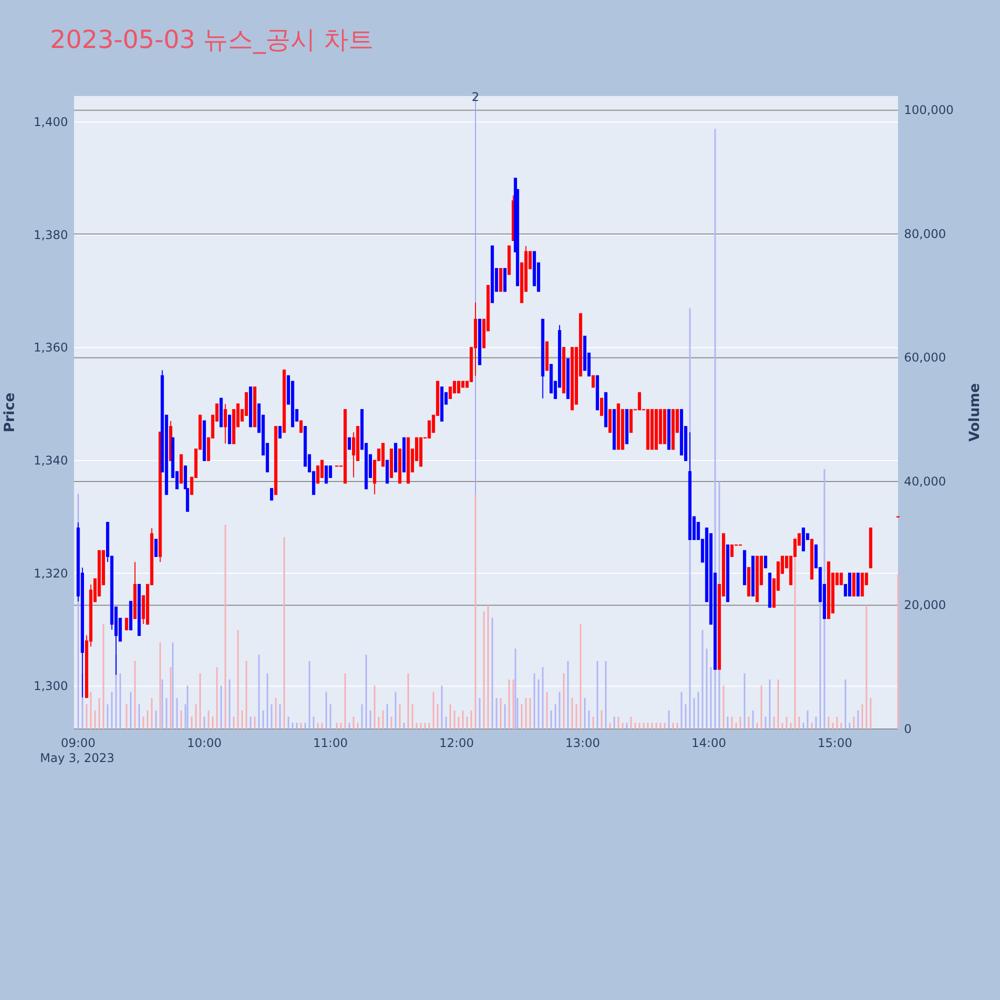 This screenshot has width=1000, height=1000. What do you see at coordinates (456, 743) in the screenshot?
I see `x-tick-label: 12:00` at bounding box center [456, 743].